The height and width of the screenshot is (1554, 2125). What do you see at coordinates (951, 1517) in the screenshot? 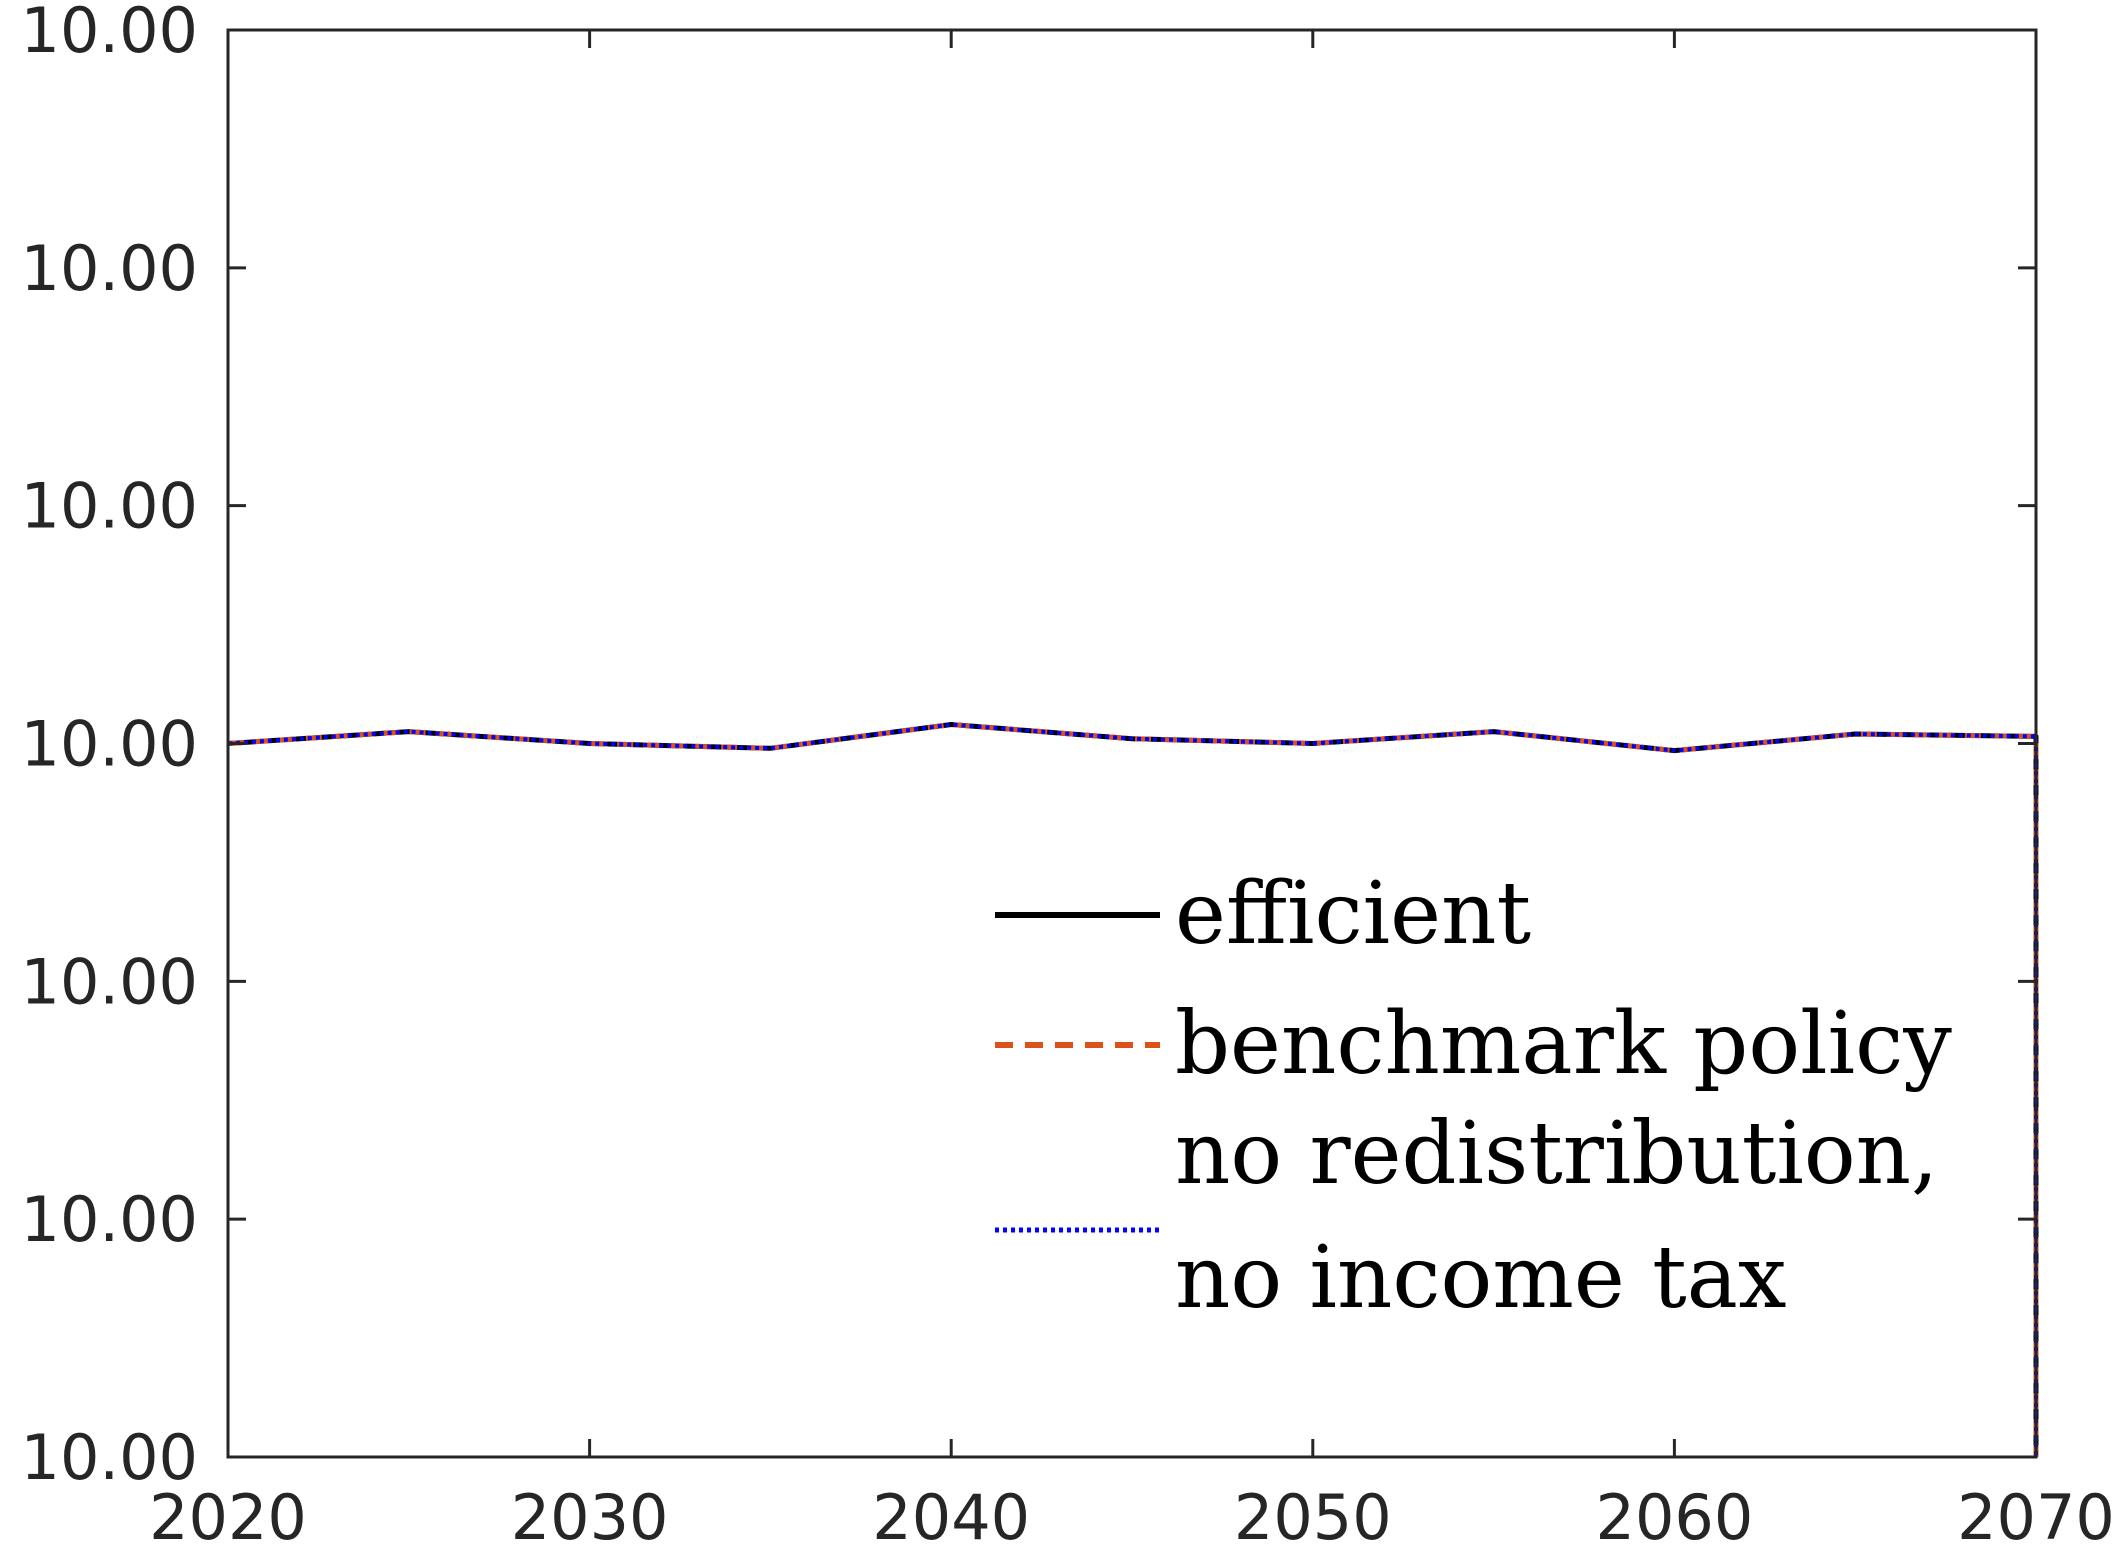
I see `x-tick-label: 2040` at bounding box center [951, 1517].